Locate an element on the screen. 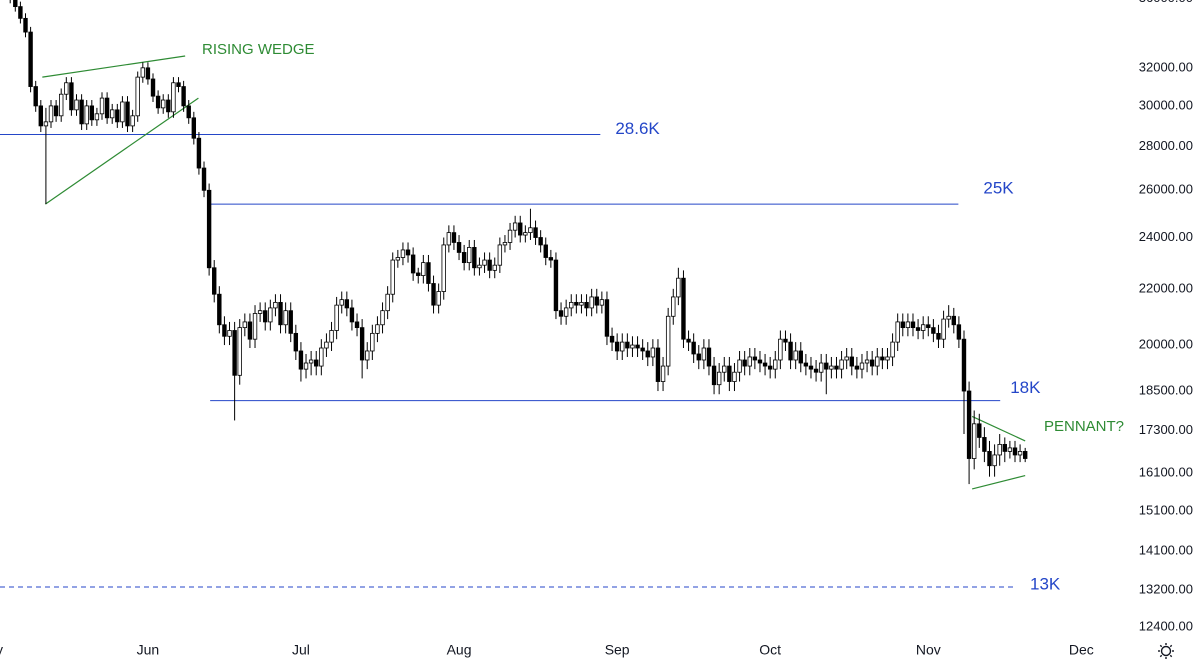 The width and height of the screenshot is (1200, 662). settings-icon is located at coordinates (1166, 651).